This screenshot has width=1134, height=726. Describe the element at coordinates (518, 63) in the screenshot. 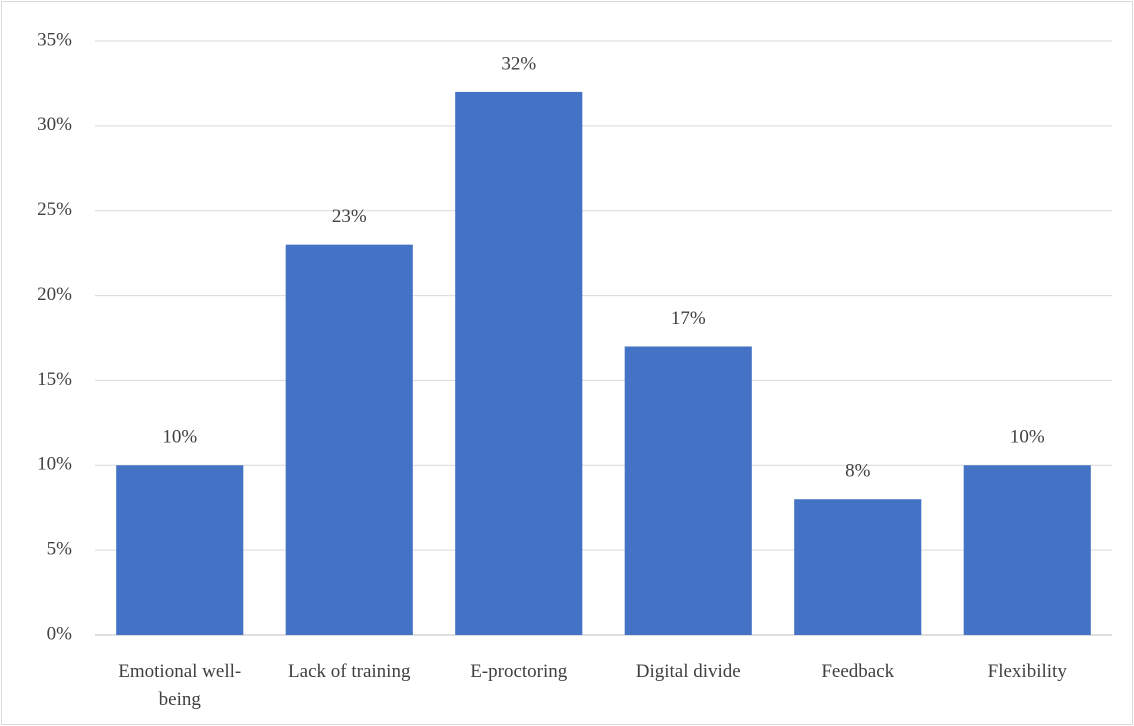

I see `data-label: 32%` at that location.